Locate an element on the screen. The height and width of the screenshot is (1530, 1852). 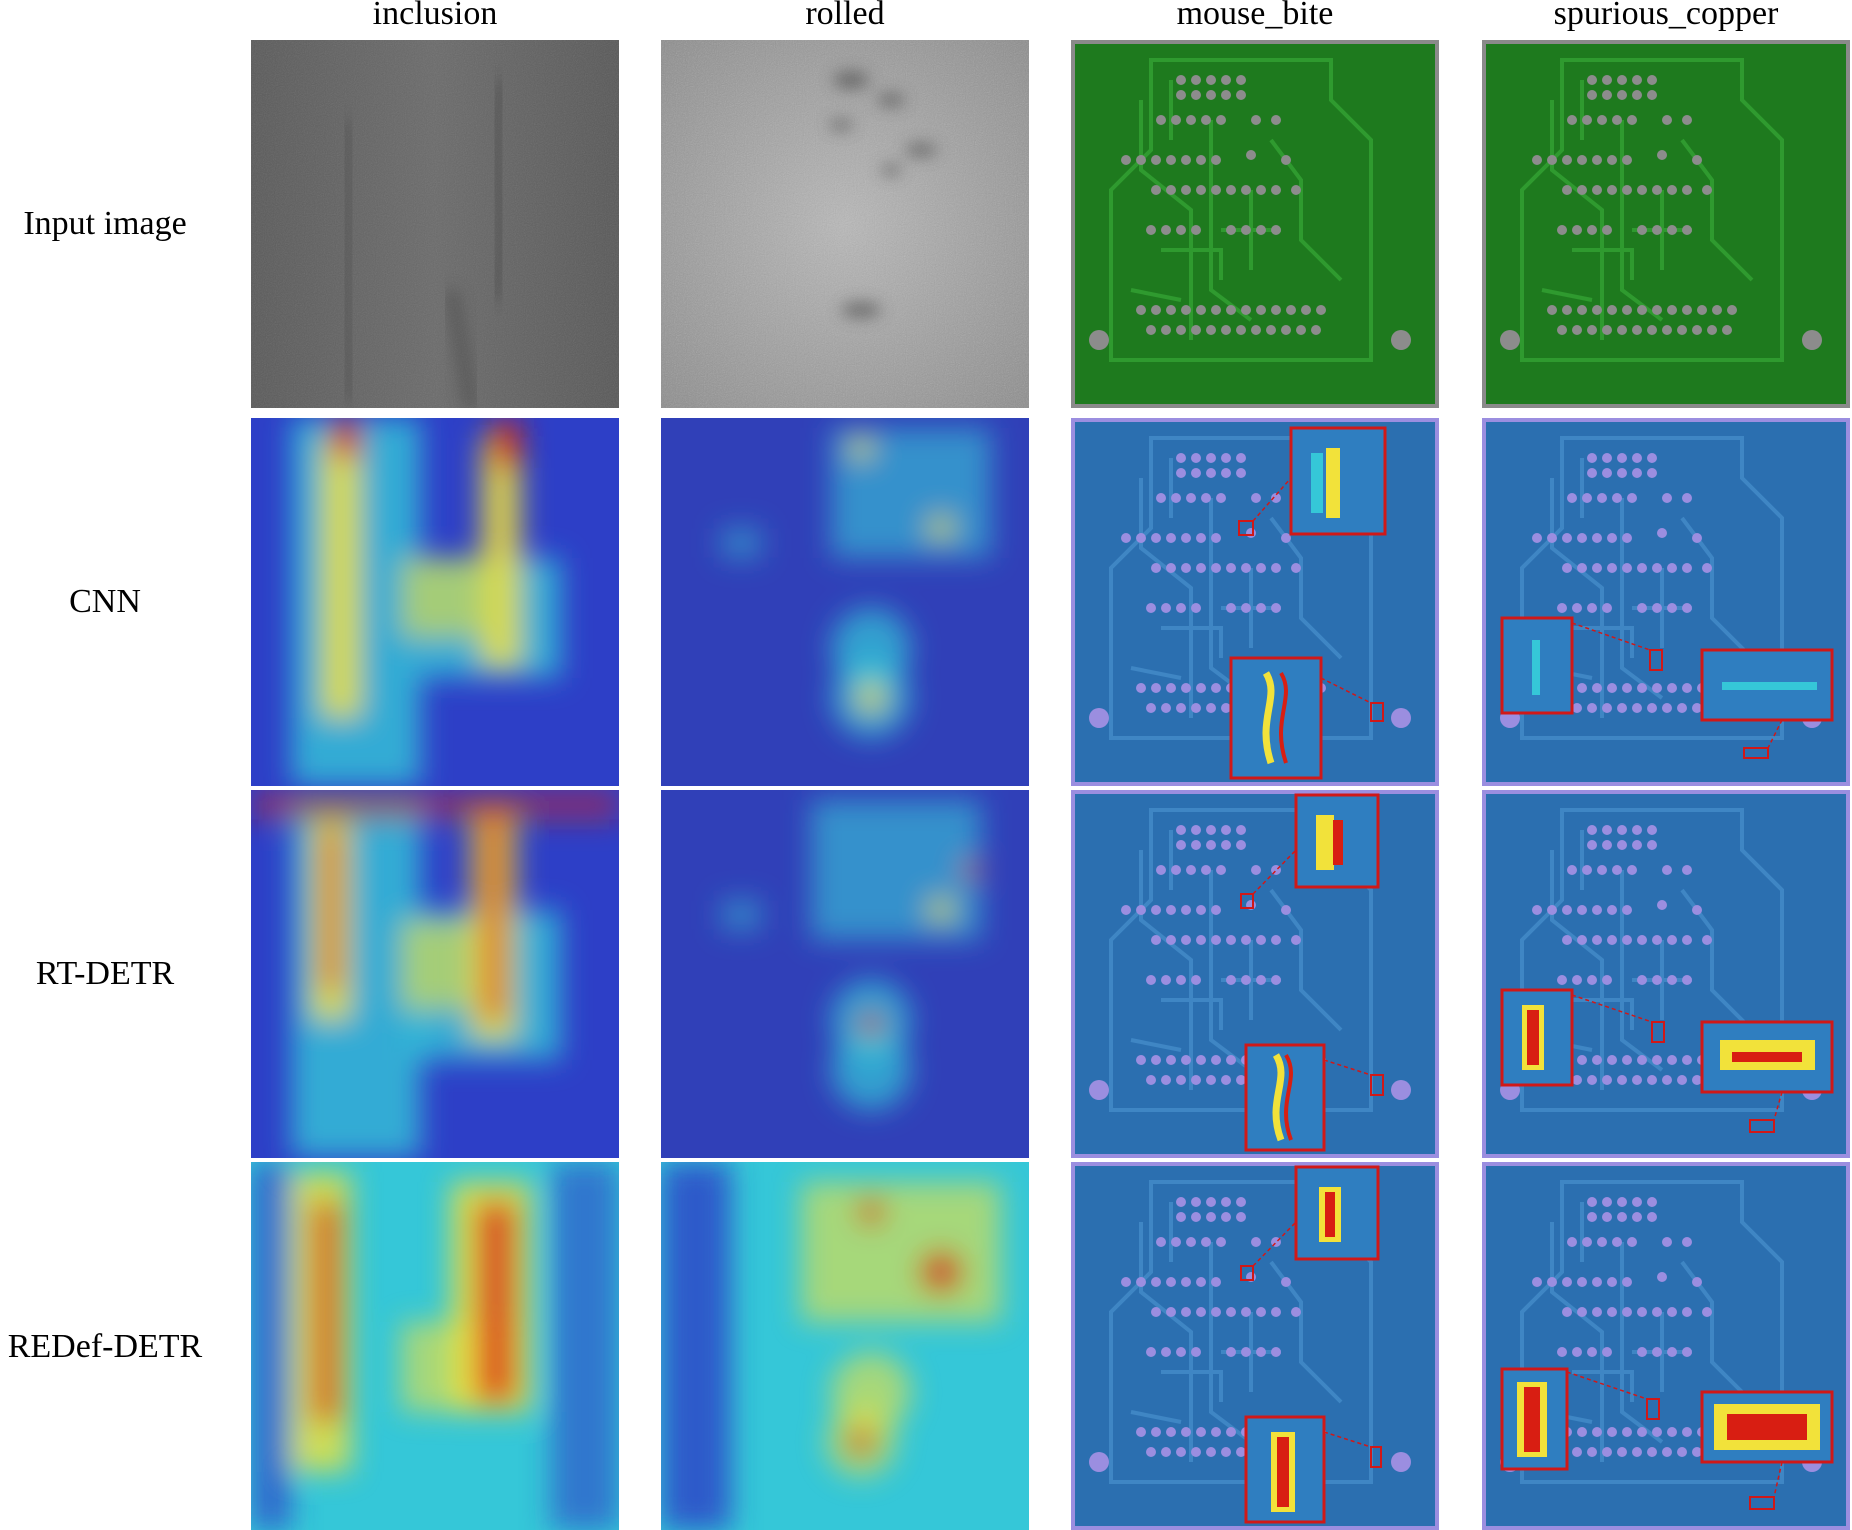
column-header-mouse-bite: mouse_bite is located at coordinates (1255, 16).